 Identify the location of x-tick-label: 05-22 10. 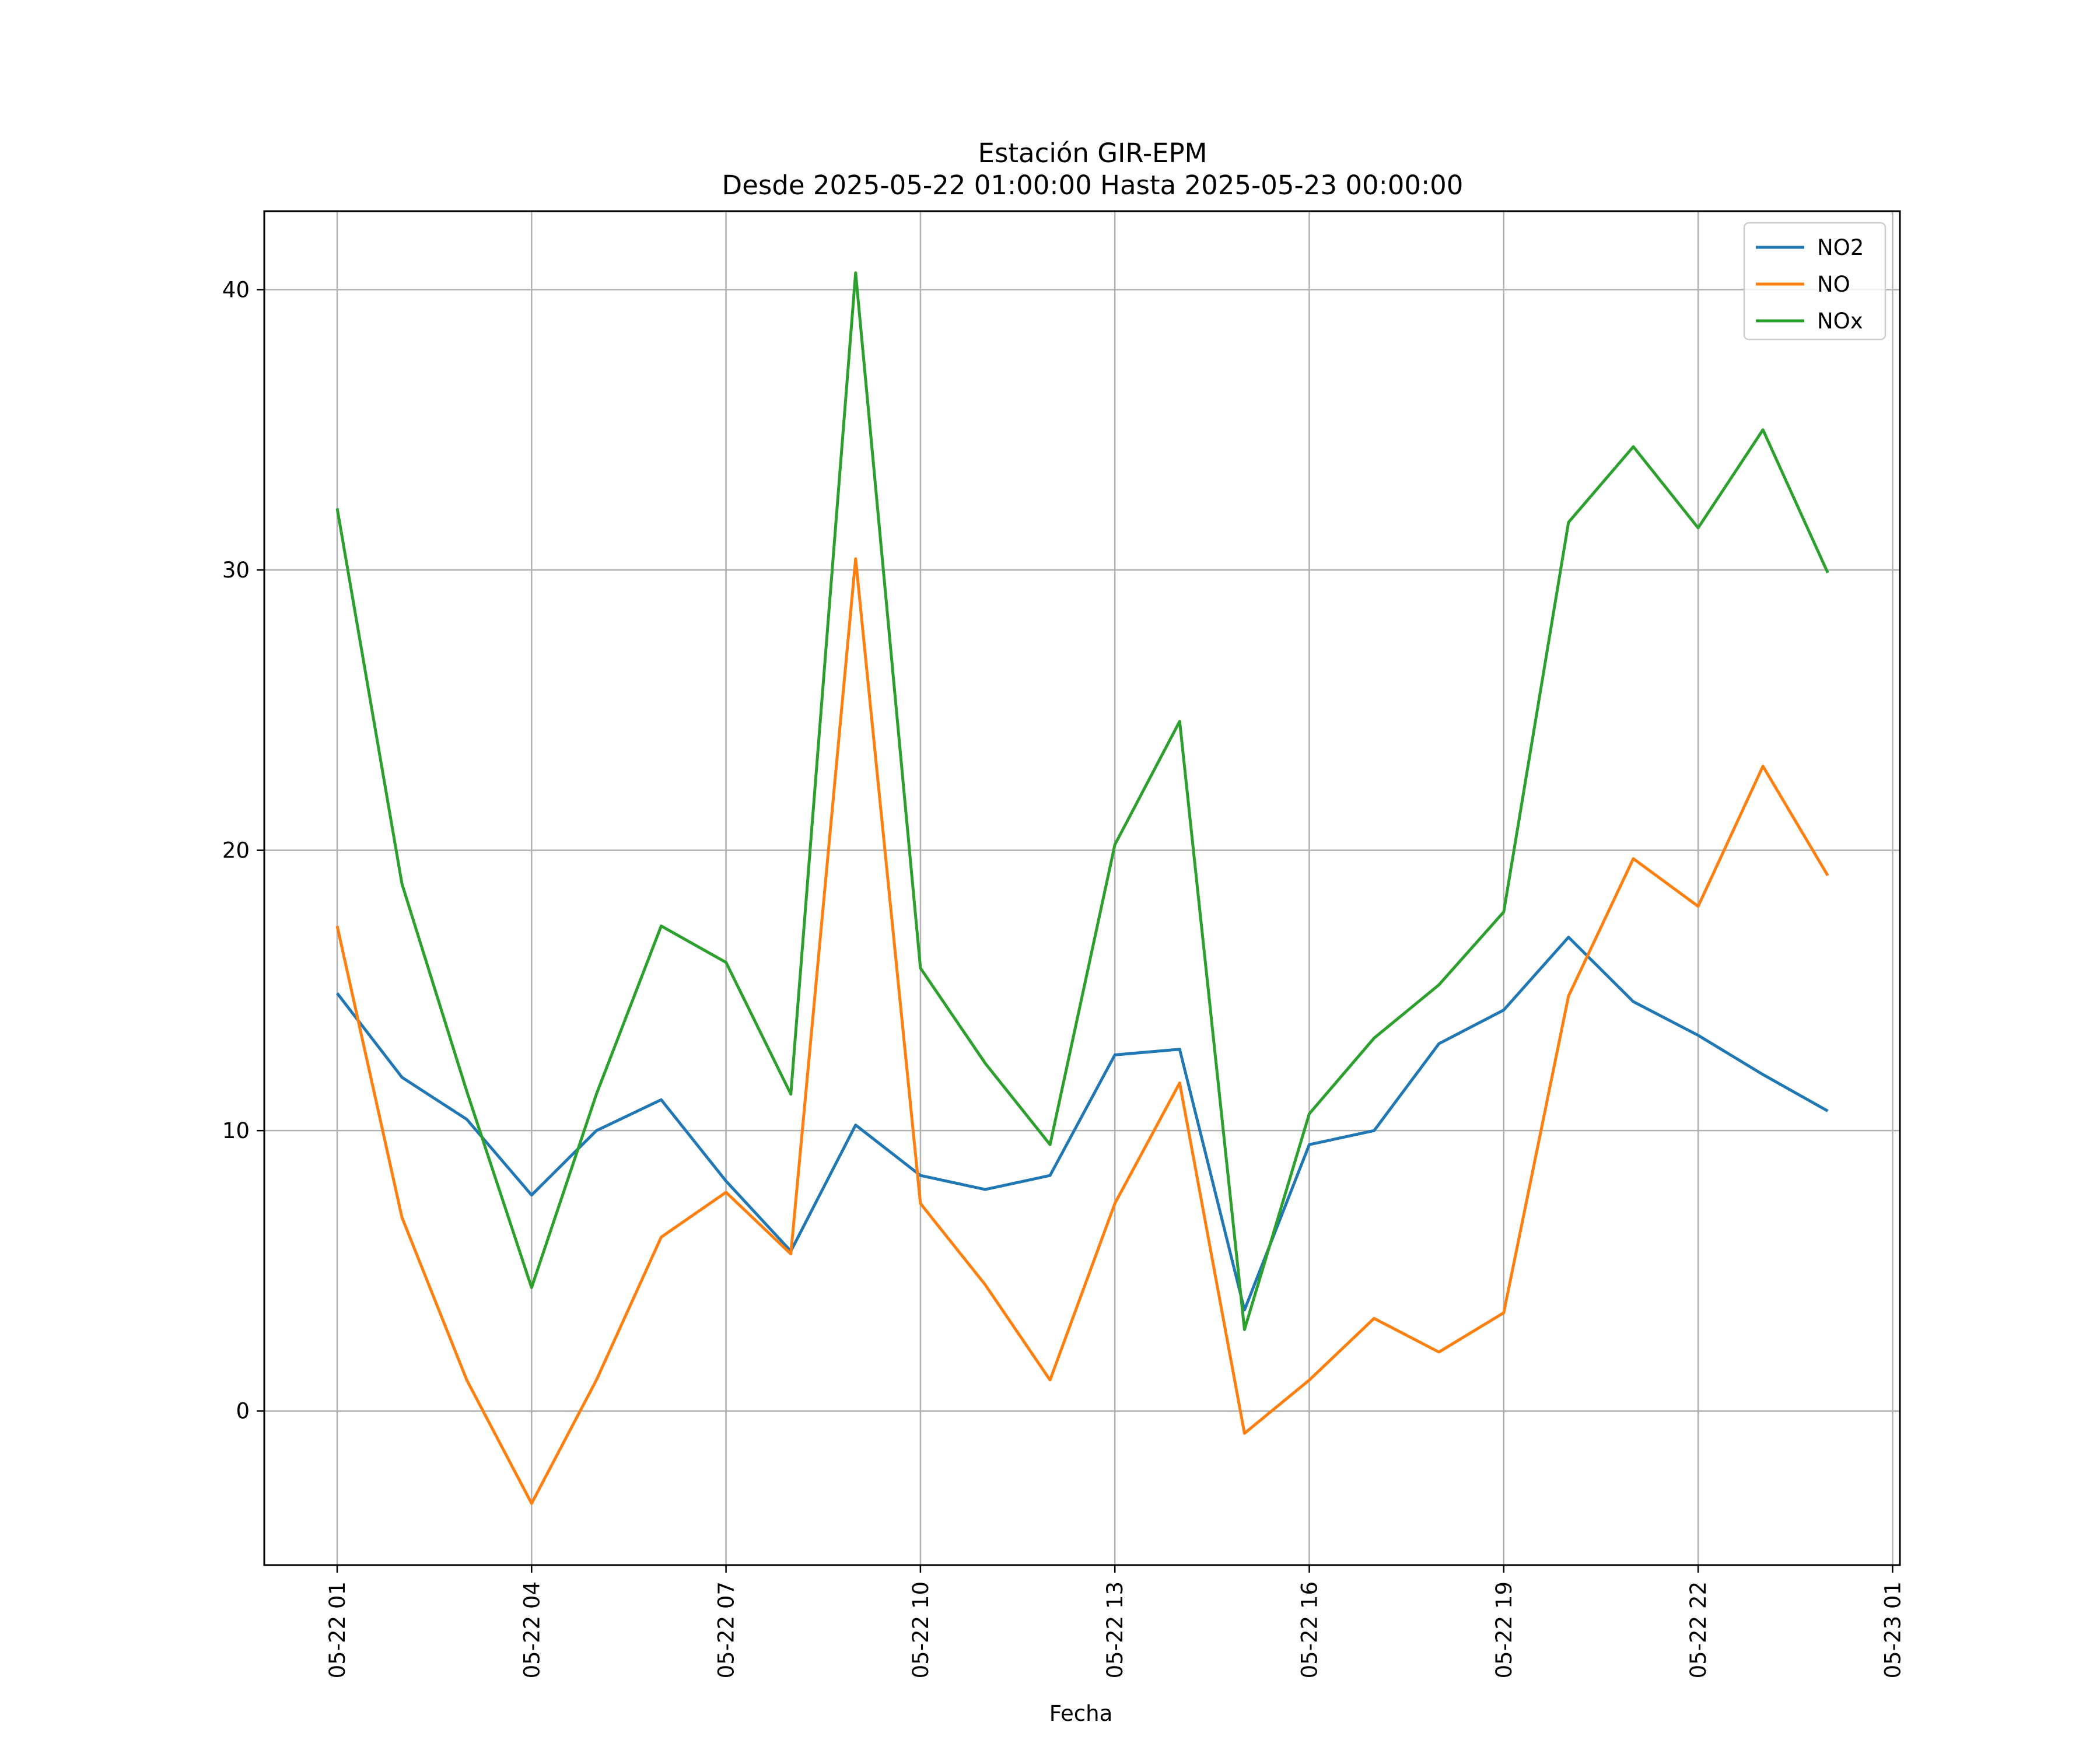
(921, 1629).